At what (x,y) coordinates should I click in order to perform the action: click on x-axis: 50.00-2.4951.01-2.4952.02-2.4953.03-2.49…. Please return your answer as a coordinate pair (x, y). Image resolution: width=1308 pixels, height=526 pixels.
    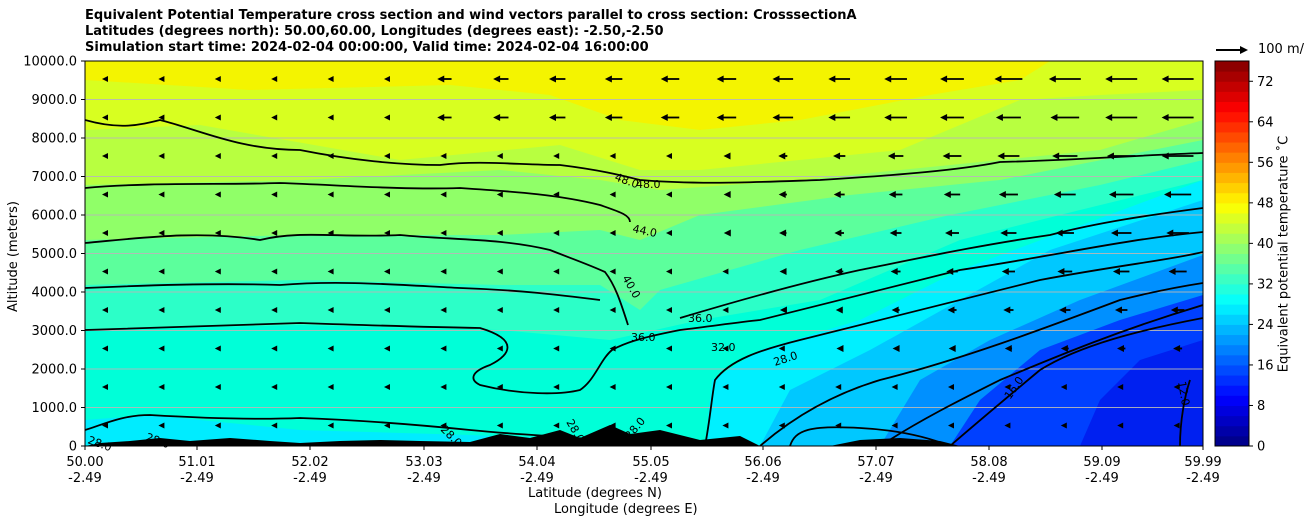
    Looking at the image, I should click on (644, 466).